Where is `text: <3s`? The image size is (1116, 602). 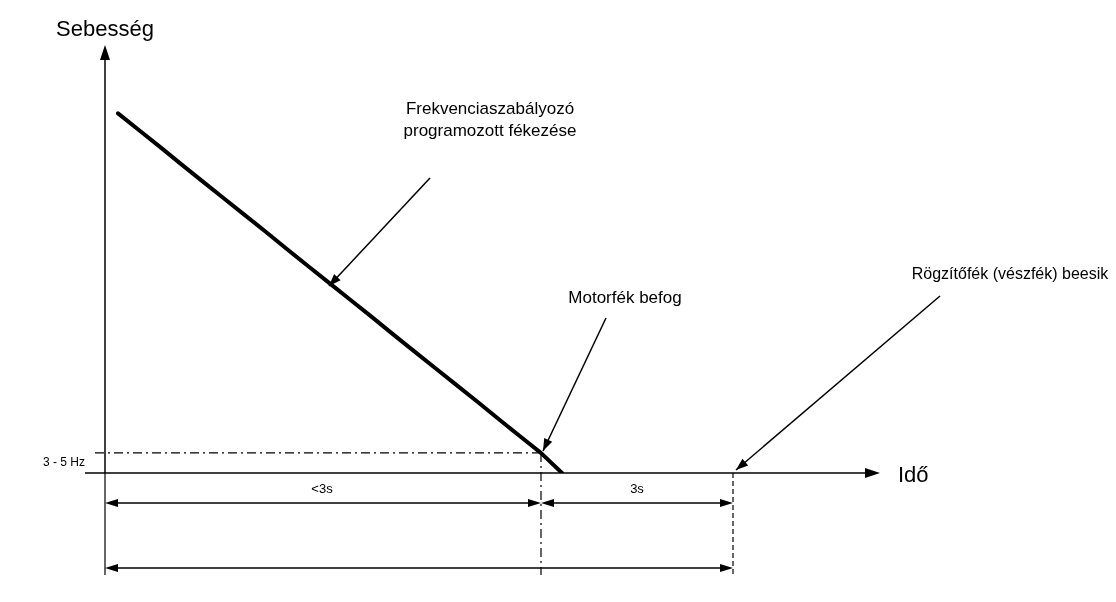
text: <3s is located at coordinates (322, 489).